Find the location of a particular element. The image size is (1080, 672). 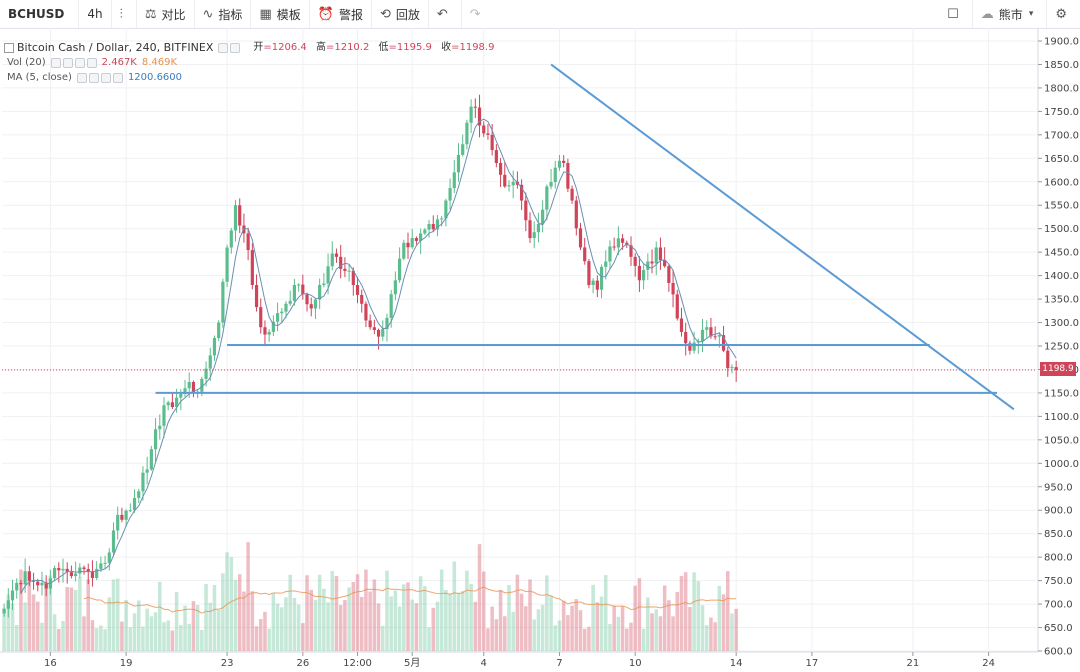

collapse-icon is located at coordinates (9, 47).